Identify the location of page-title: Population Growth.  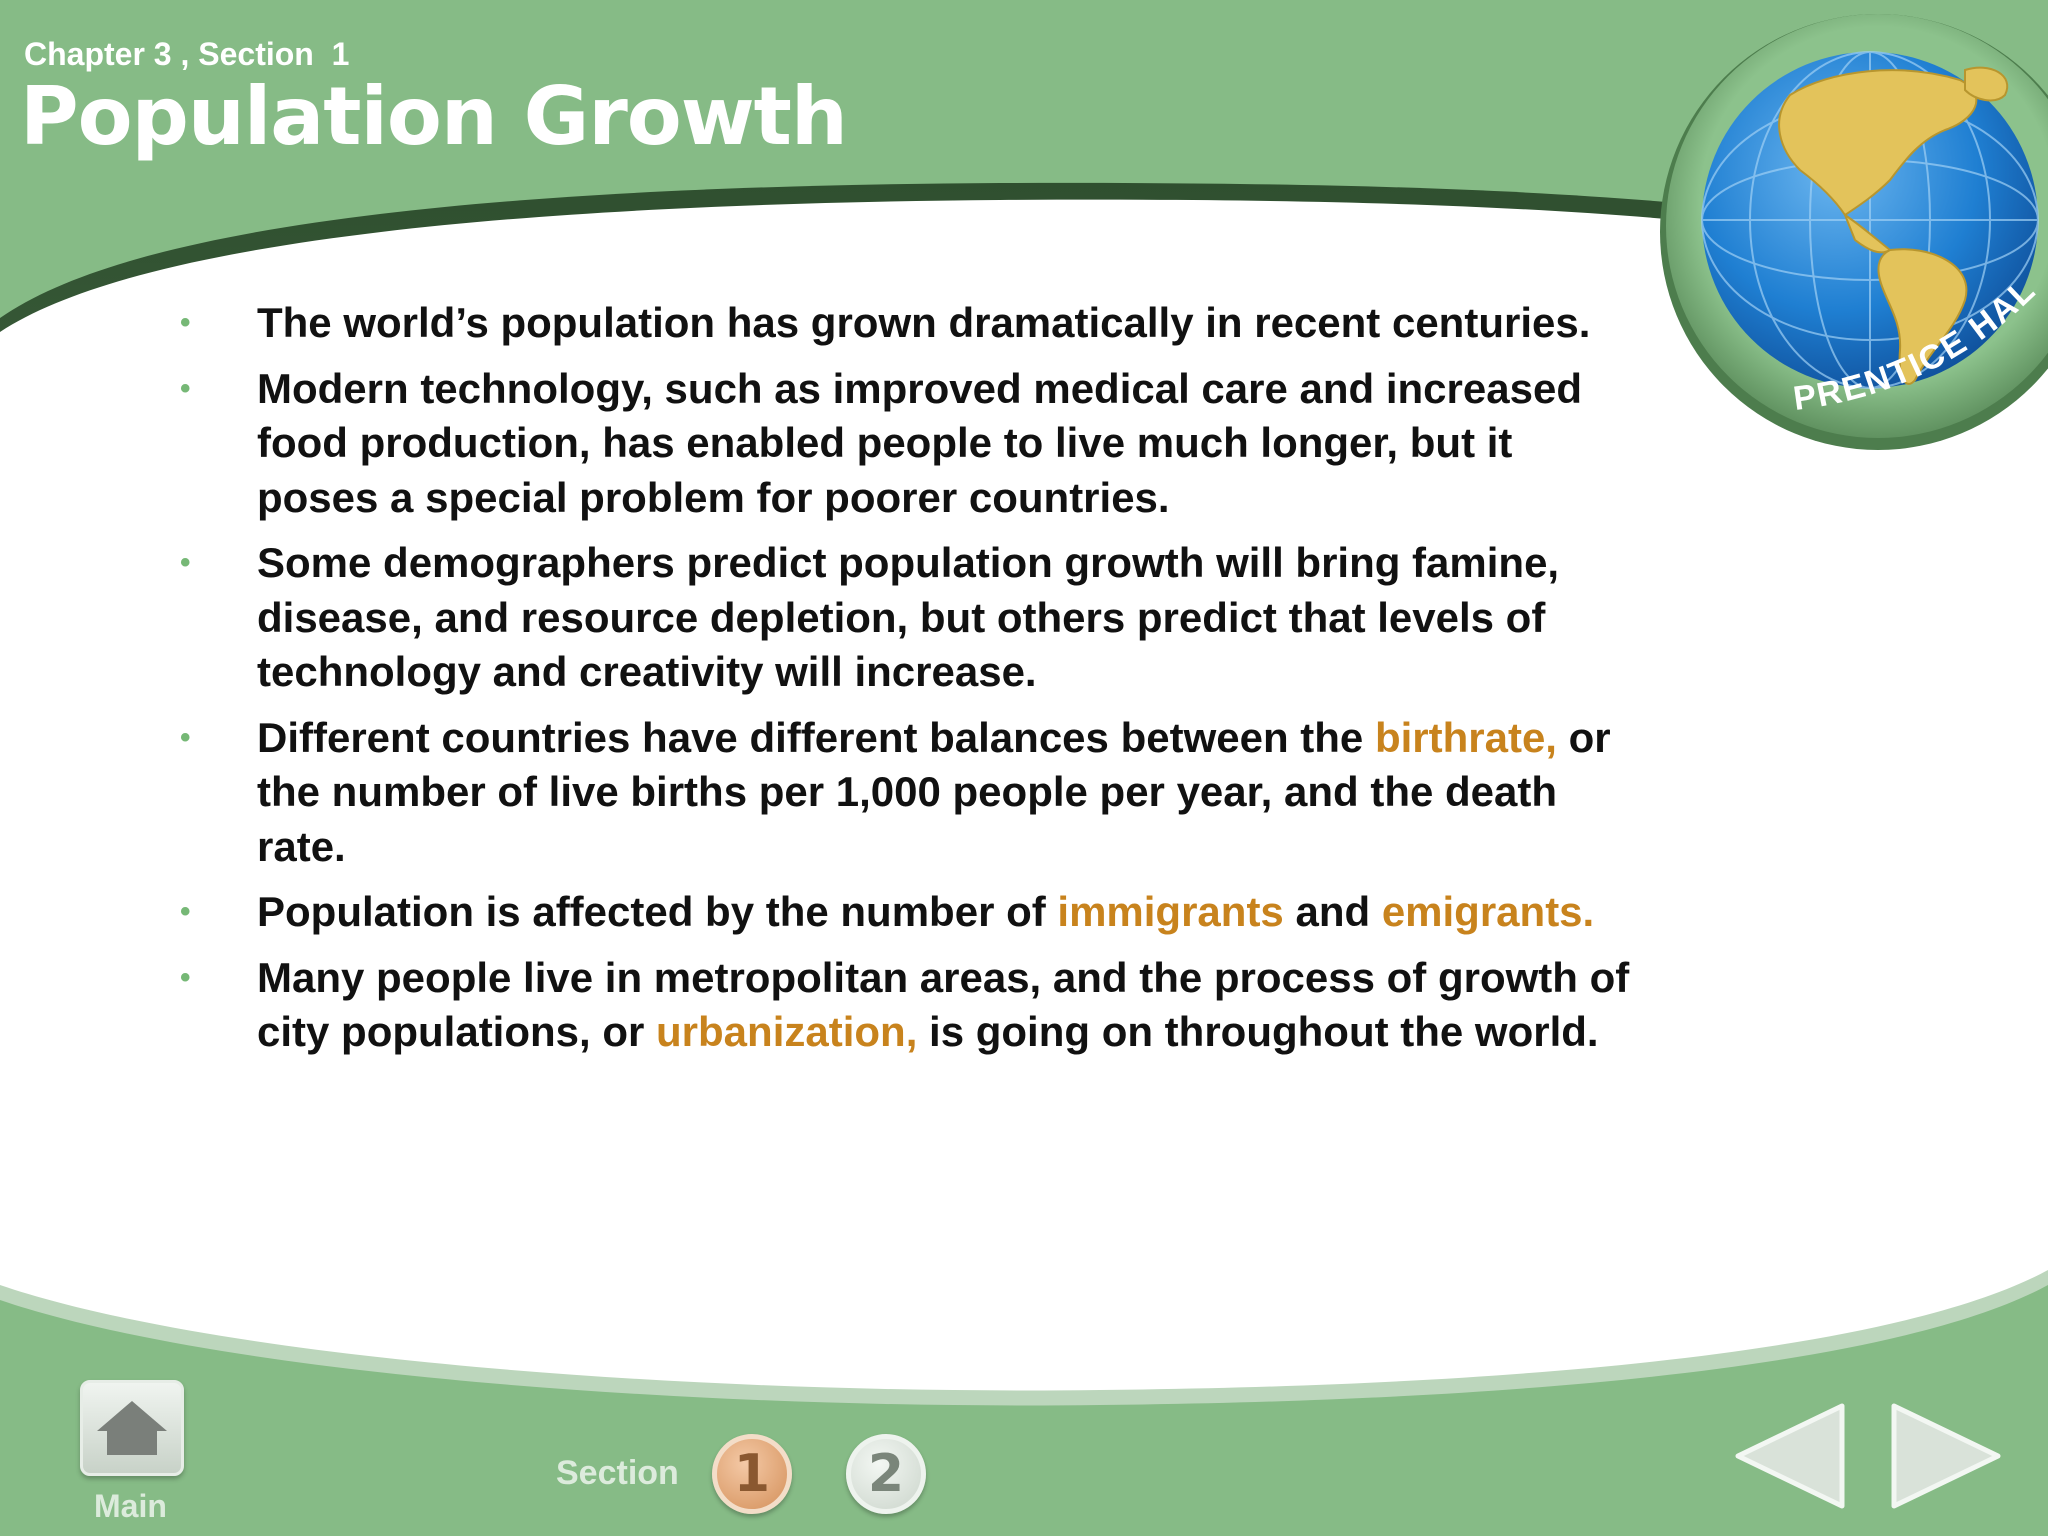
(434, 116).